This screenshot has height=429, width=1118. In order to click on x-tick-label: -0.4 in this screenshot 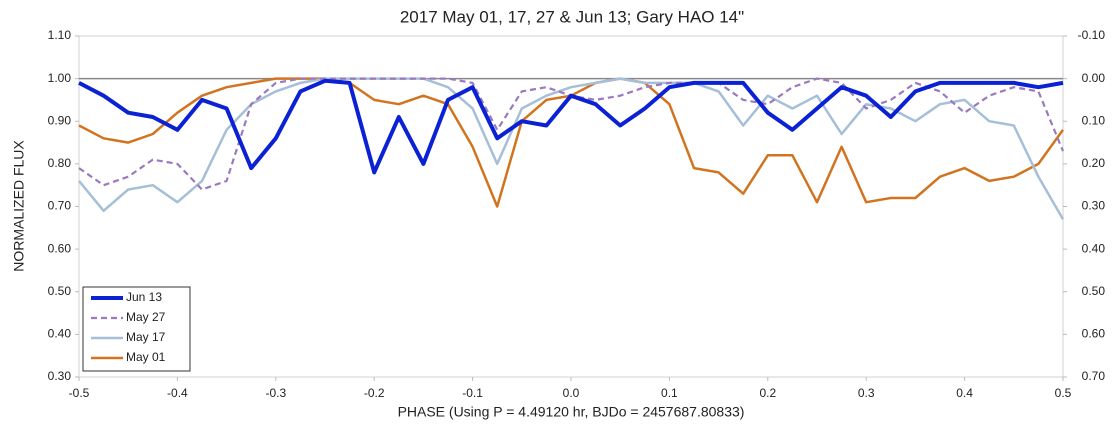, I will do `click(177, 393)`.